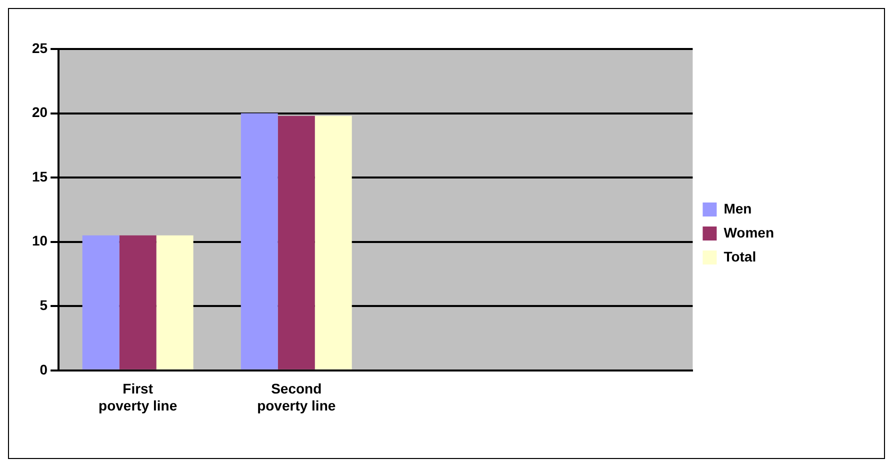 The width and height of the screenshot is (893, 467). Describe the element at coordinates (749, 232) in the screenshot. I see `legend-label: Women` at that location.